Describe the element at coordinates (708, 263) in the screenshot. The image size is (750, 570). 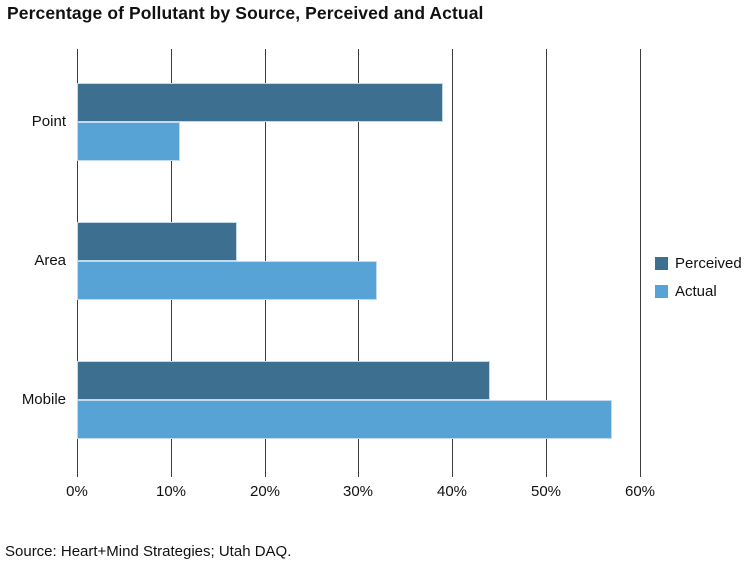
I see `legend-label: Perceived` at that location.